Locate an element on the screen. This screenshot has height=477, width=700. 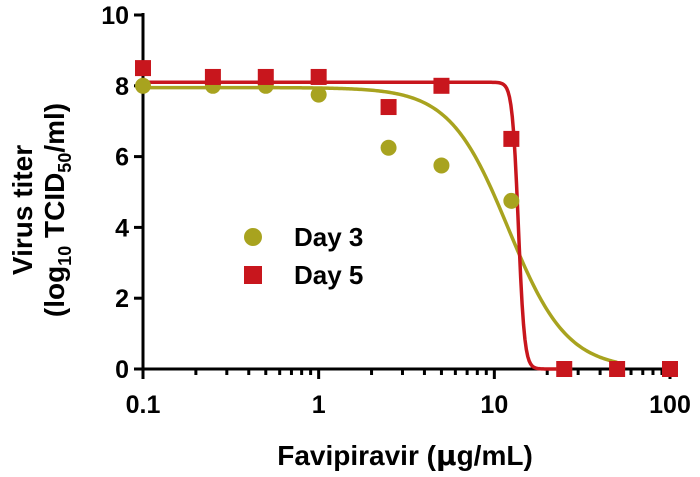
x-tick-label: 10 is located at coordinates (494, 405).